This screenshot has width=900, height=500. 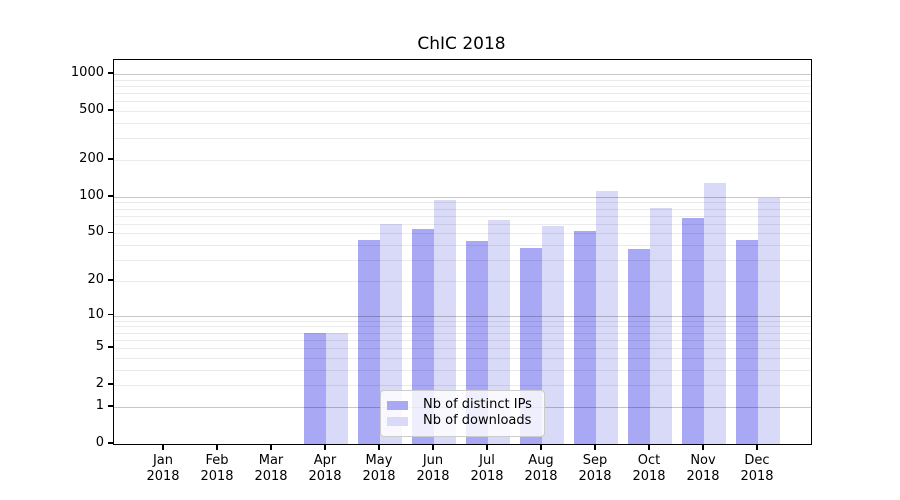 What do you see at coordinates (397, 421) in the screenshot?
I see `legend-swatch-downloads` at bounding box center [397, 421].